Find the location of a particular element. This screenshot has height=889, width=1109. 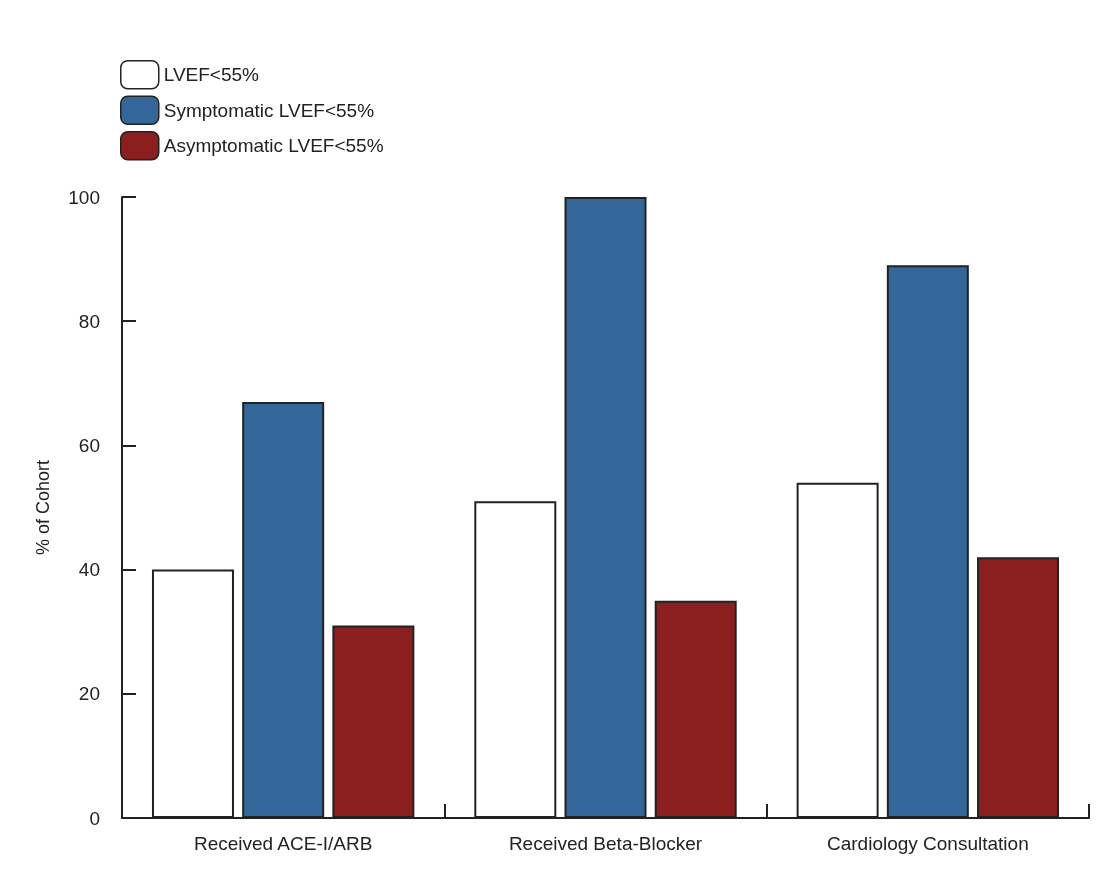

legend-label: Symptomatic LVEF<55% is located at coordinates (269, 110).